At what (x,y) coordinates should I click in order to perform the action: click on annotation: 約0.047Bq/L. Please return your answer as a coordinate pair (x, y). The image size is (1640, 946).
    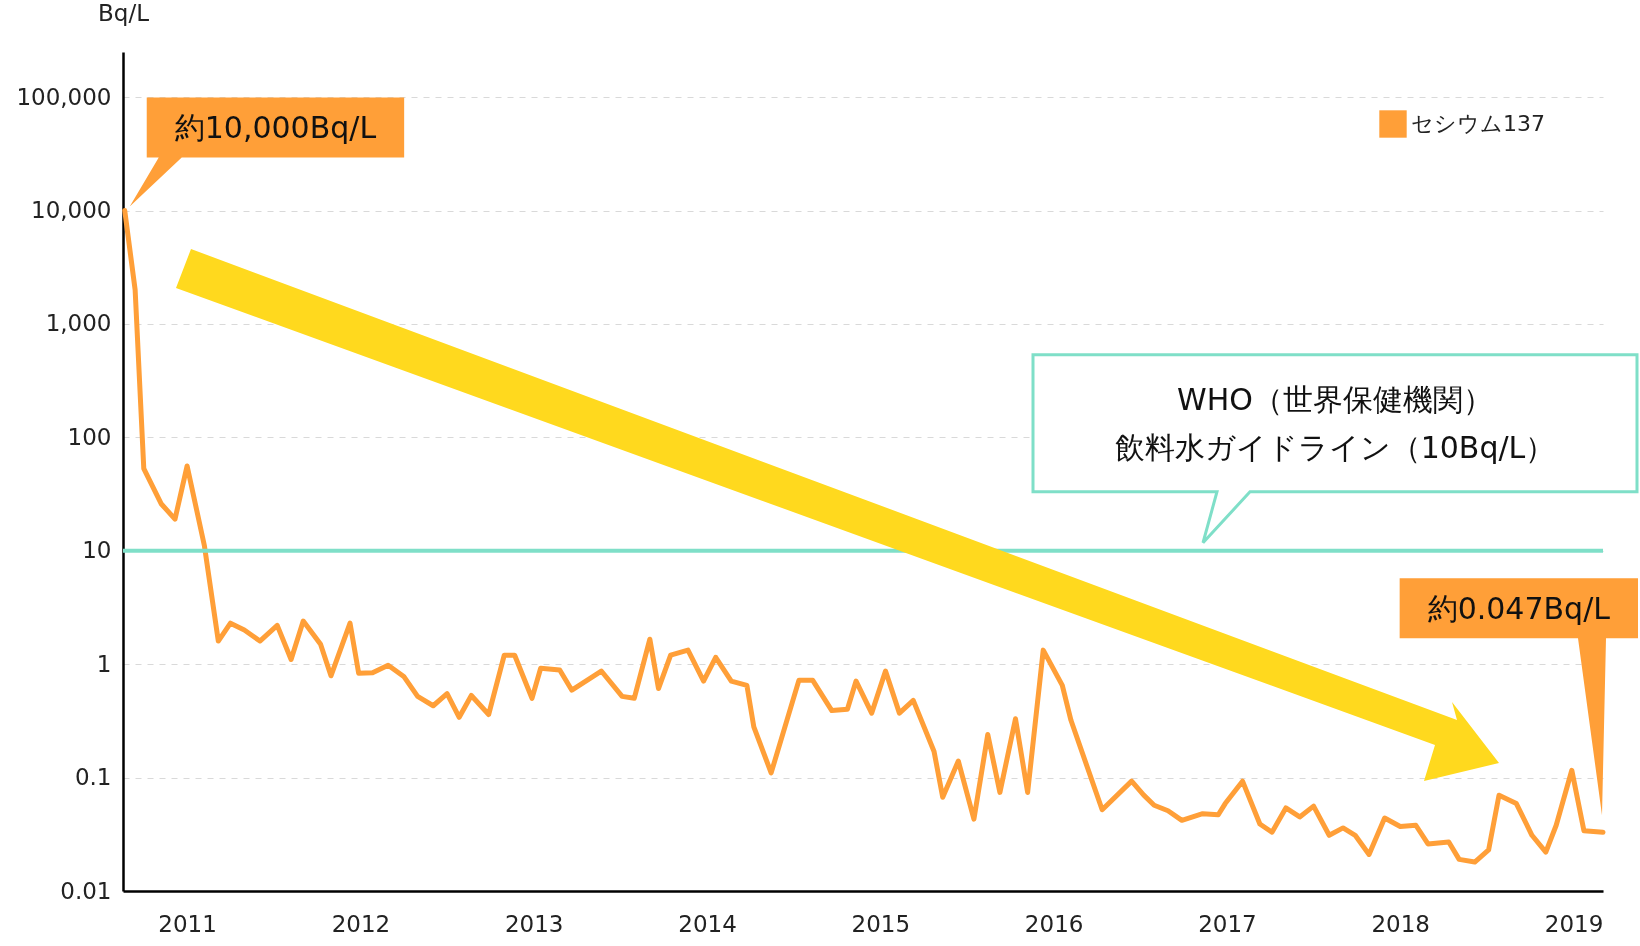
    Looking at the image, I should click on (1519, 608).